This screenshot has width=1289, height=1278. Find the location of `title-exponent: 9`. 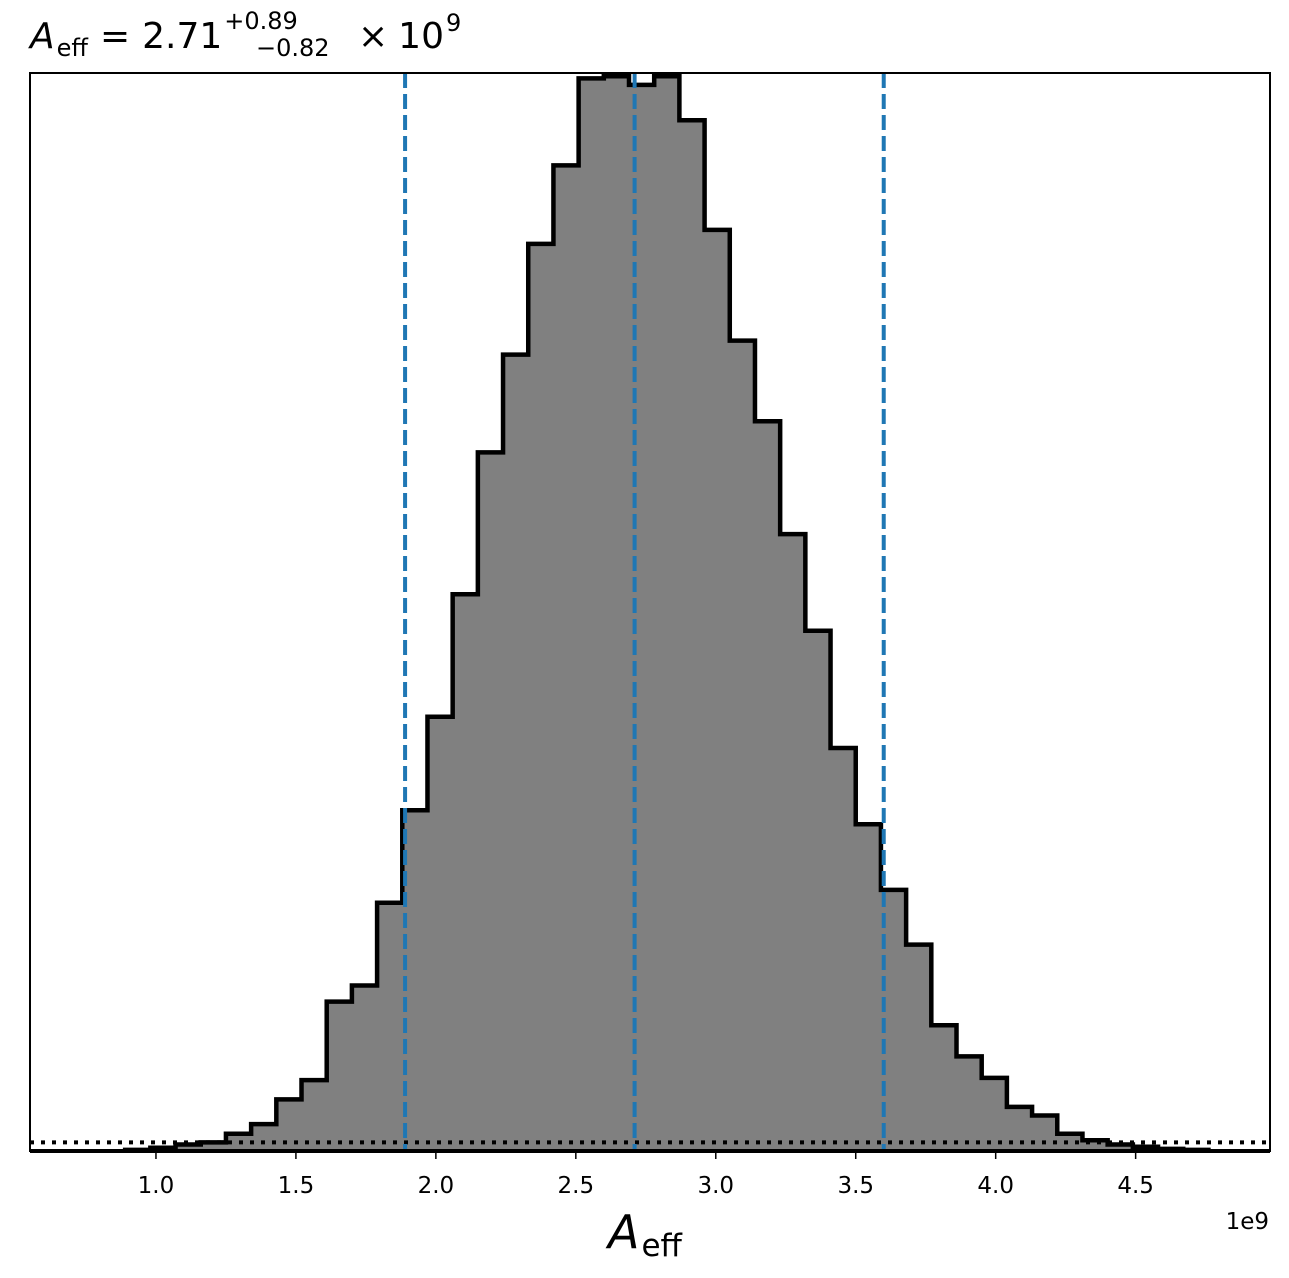

title-exponent: 9 is located at coordinates (453, 23).